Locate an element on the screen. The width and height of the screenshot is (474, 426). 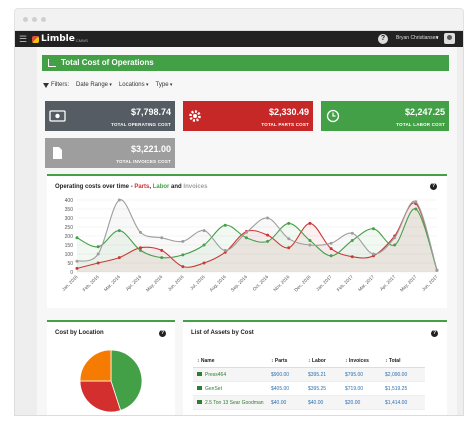
col-invoices: ↕ Invoices is located at coordinates (357, 360).